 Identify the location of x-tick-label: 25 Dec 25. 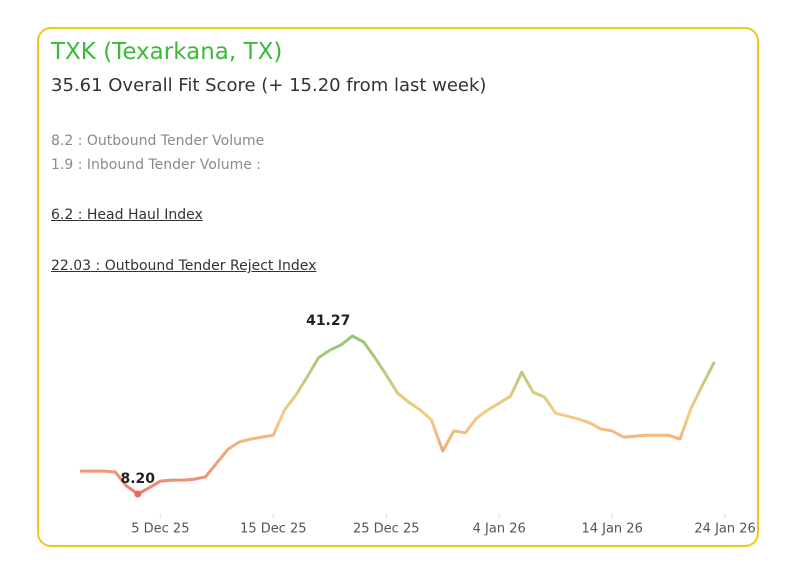
(386, 529).